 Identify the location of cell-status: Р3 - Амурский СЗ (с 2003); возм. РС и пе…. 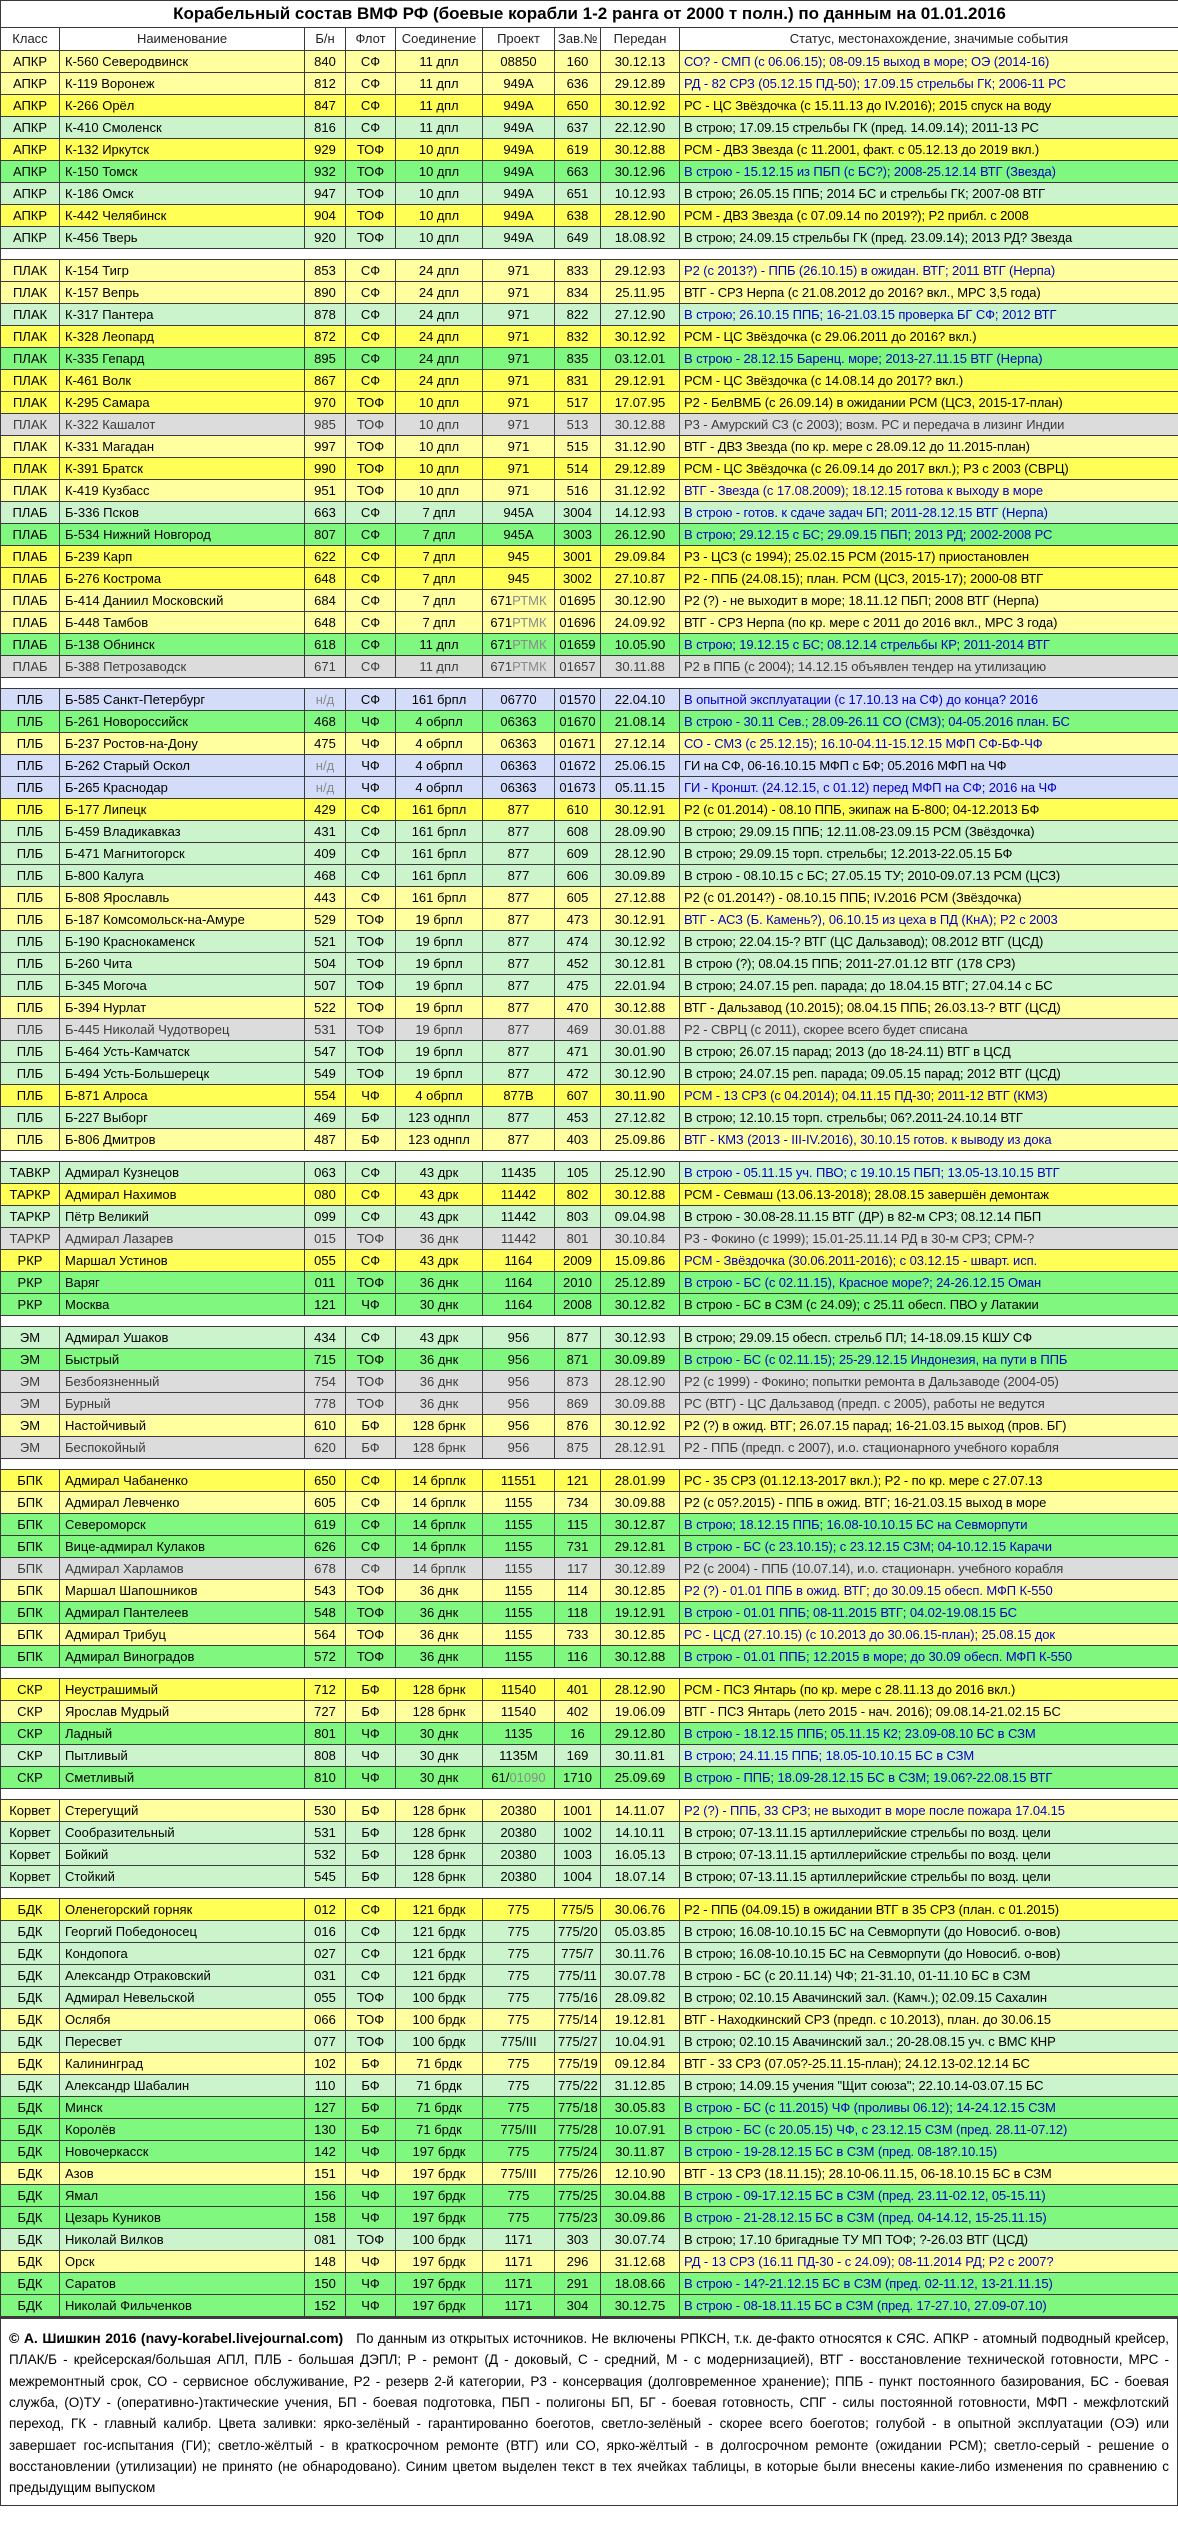
(928, 424).